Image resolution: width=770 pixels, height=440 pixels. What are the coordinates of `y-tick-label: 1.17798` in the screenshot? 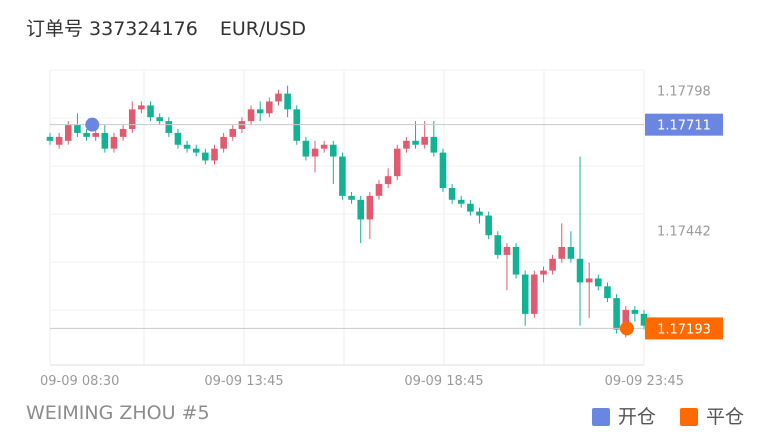 It's located at (684, 91).